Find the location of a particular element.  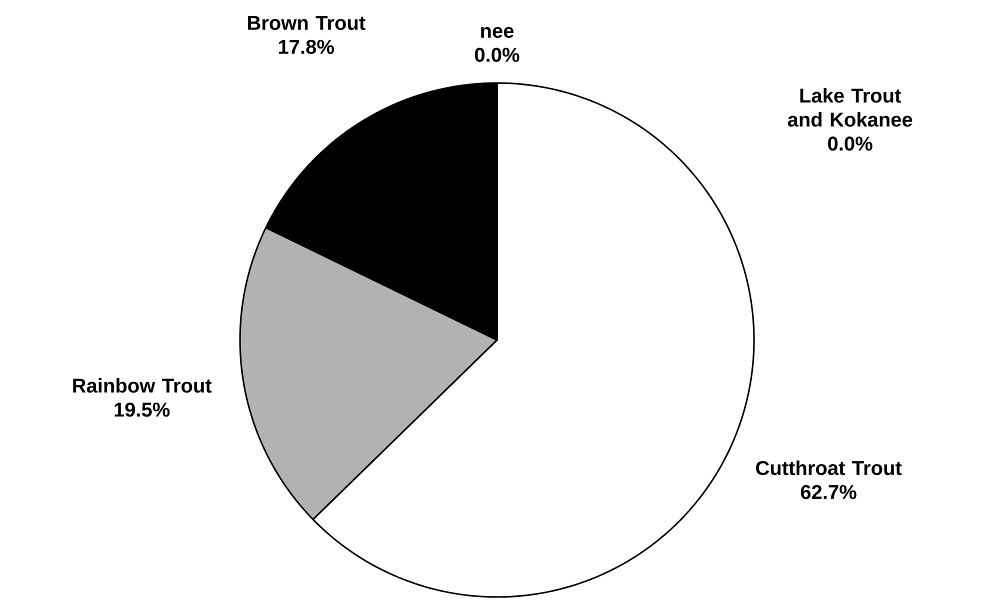

data-label: 17.8% is located at coordinates (306, 47).